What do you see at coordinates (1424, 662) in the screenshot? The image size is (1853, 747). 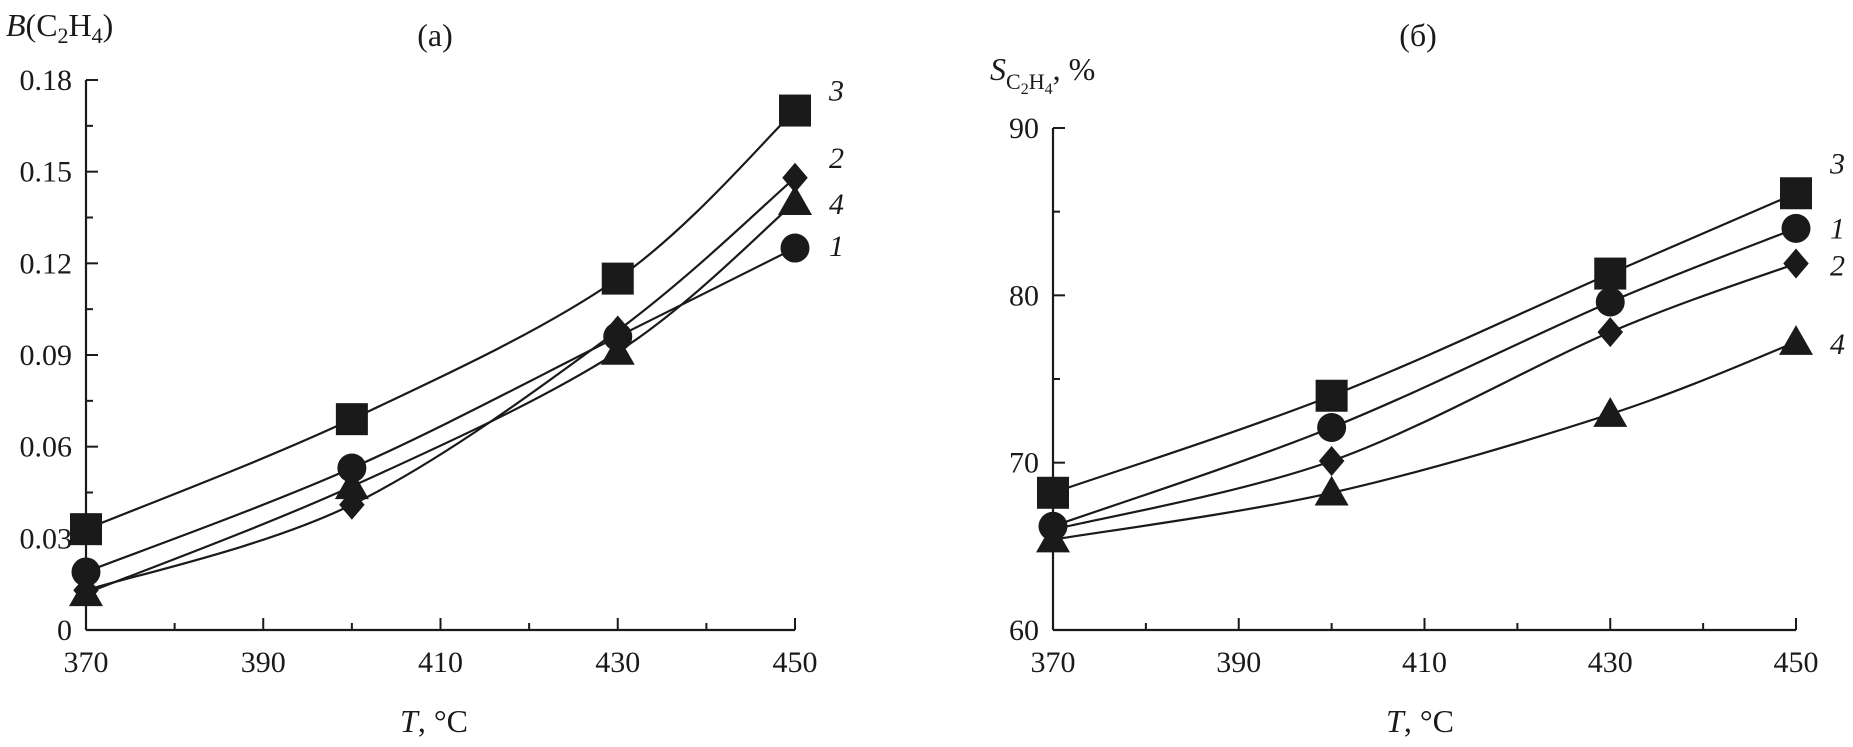 I see `panel-b-x-tick-label: 410` at bounding box center [1424, 662].